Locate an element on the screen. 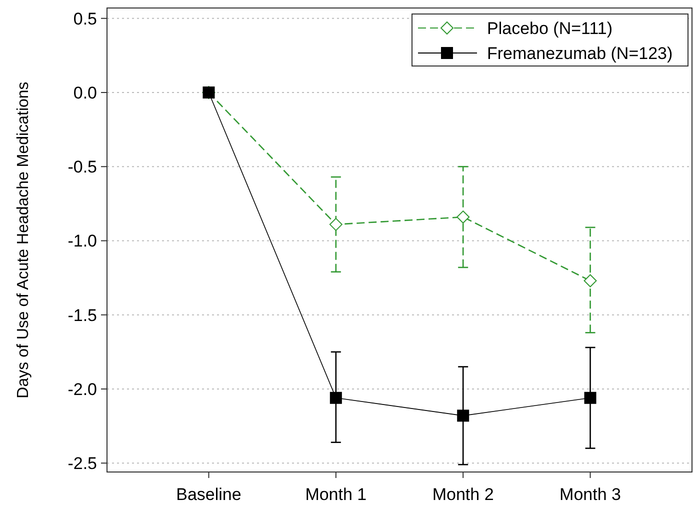 The image size is (694, 514). legend-label: Fremanezumab (N=123) is located at coordinates (580, 53).